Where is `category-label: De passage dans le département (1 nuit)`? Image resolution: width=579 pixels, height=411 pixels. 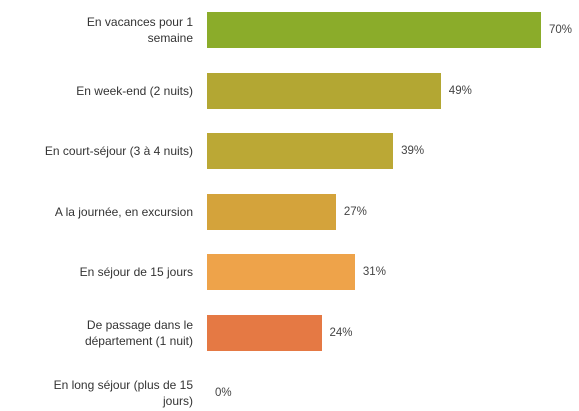 category-label: De passage dans le département (1 nuit) is located at coordinates (138, 332).